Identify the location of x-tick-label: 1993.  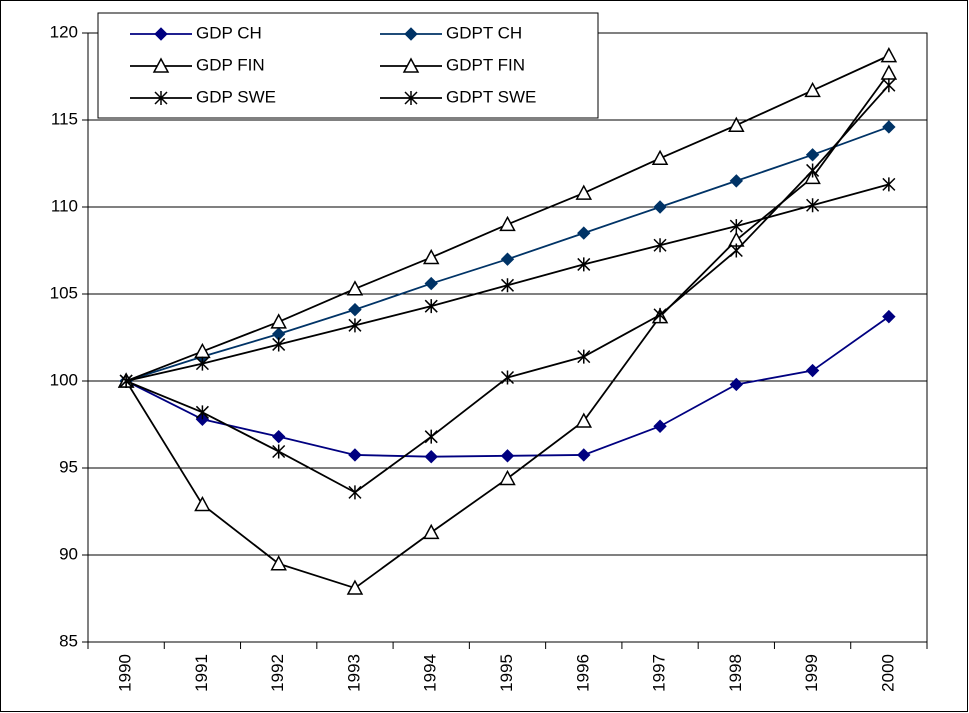
(353, 673).